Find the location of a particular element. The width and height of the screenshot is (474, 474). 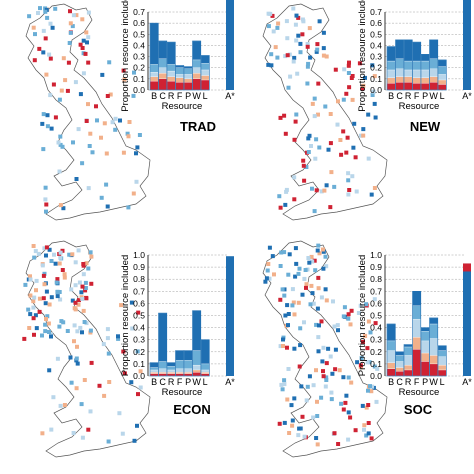

panel-title-trad: TRAD is located at coordinates (198, 126).